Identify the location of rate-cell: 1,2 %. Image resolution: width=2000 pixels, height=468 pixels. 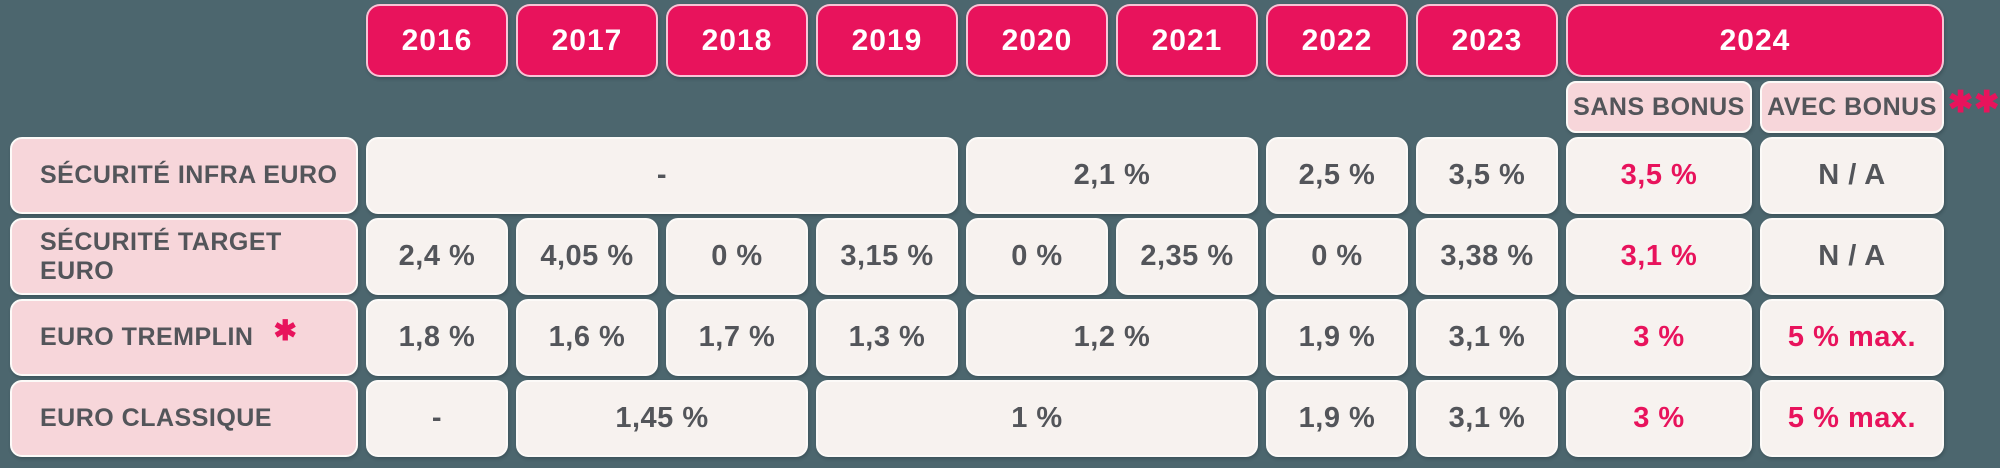
(1112, 337).